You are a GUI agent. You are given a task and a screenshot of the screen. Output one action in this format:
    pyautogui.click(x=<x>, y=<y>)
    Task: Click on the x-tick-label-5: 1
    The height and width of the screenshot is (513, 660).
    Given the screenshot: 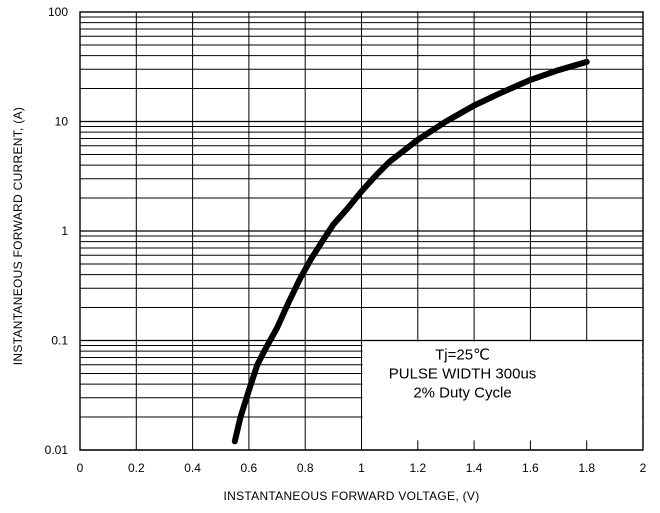 What is the action you would take?
    pyautogui.click(x=361, y=468)
    